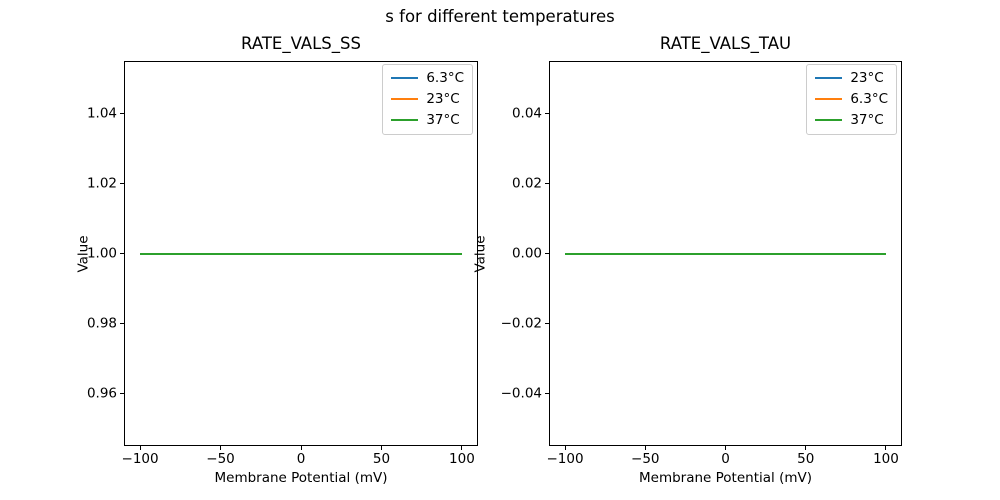  What do you see at coordinates (500, 16) in the screenshot?
I see `figure-suptitle: s for different temperatures` at bounding box center [500, 16].